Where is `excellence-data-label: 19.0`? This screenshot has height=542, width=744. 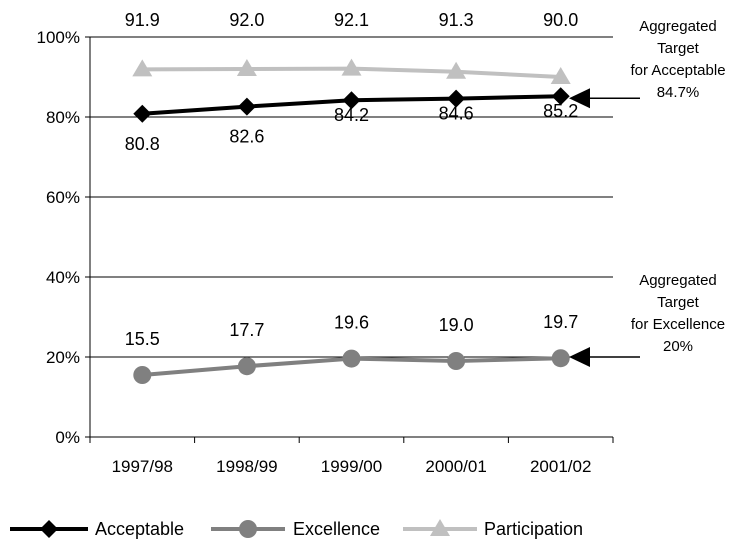 excellence-data-label: 19.0 is located at coordinates (456, 325).